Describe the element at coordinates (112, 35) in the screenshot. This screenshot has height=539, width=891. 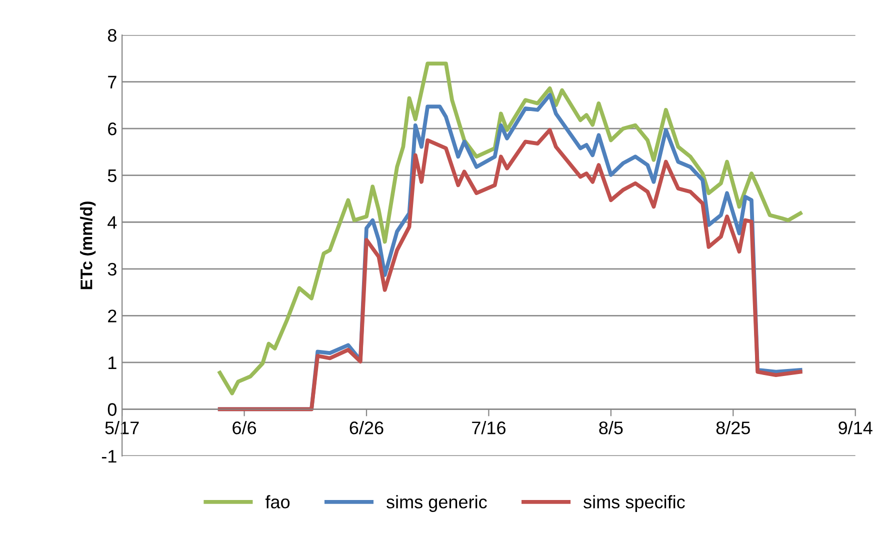
I see `y-tick-label: 8` at that location.